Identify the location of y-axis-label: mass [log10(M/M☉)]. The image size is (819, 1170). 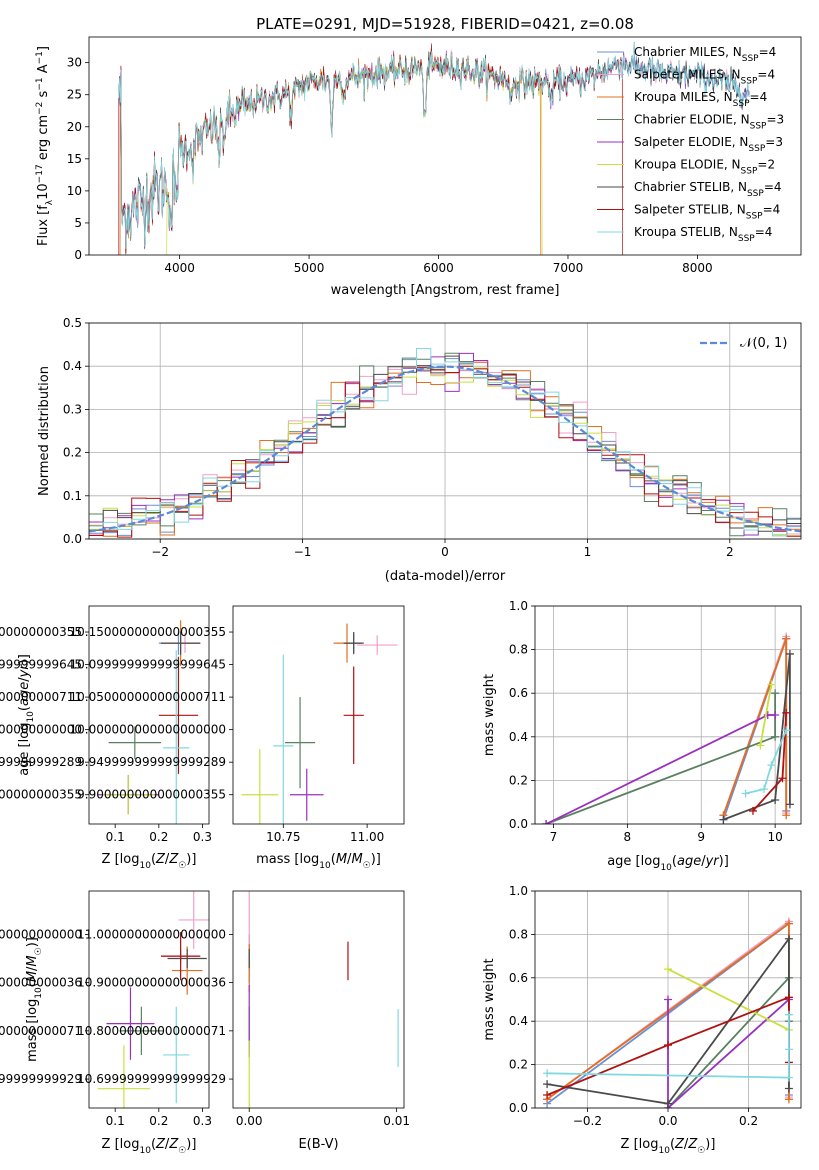
(34, 999).